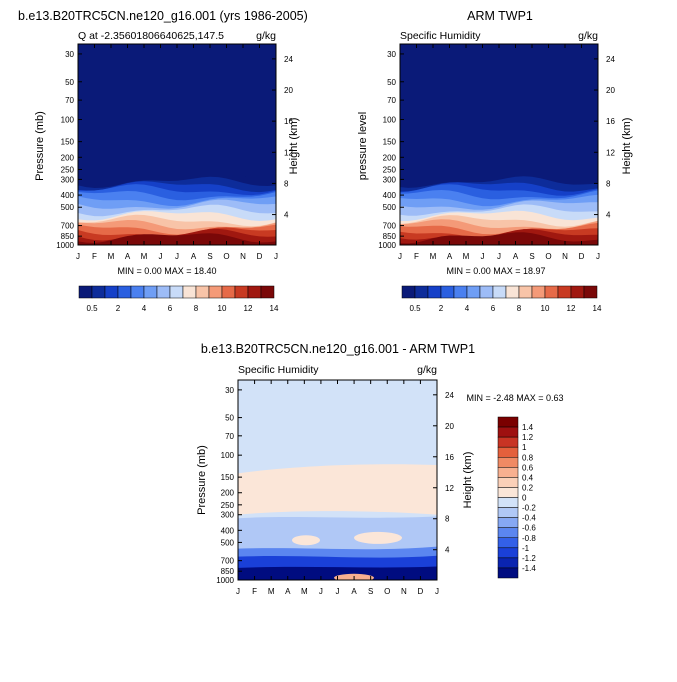 The image size is (677, 682). Describe the element at coordinates (278, 370) in the screenshot. I see `panel-diff-subtitle: Specific Humidity` at that location.